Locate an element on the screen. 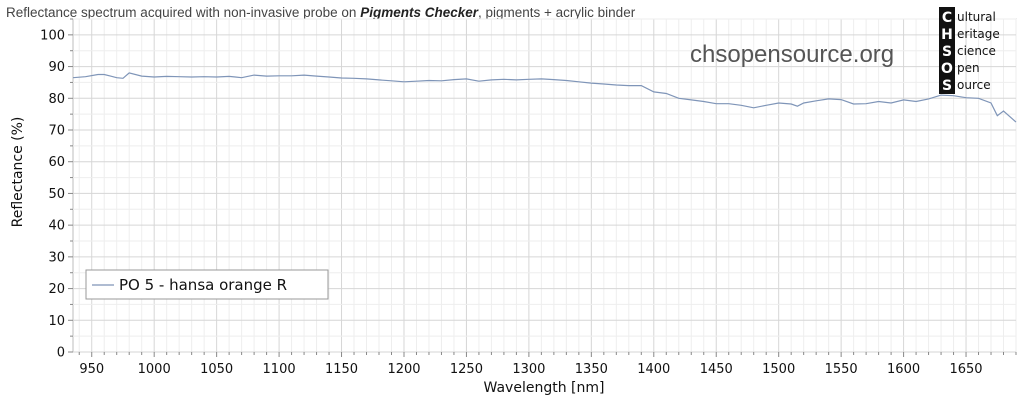 The height and width of the screenshot is (415, 1024). y-tick-label: 0 is located at coordinates (61, 353).